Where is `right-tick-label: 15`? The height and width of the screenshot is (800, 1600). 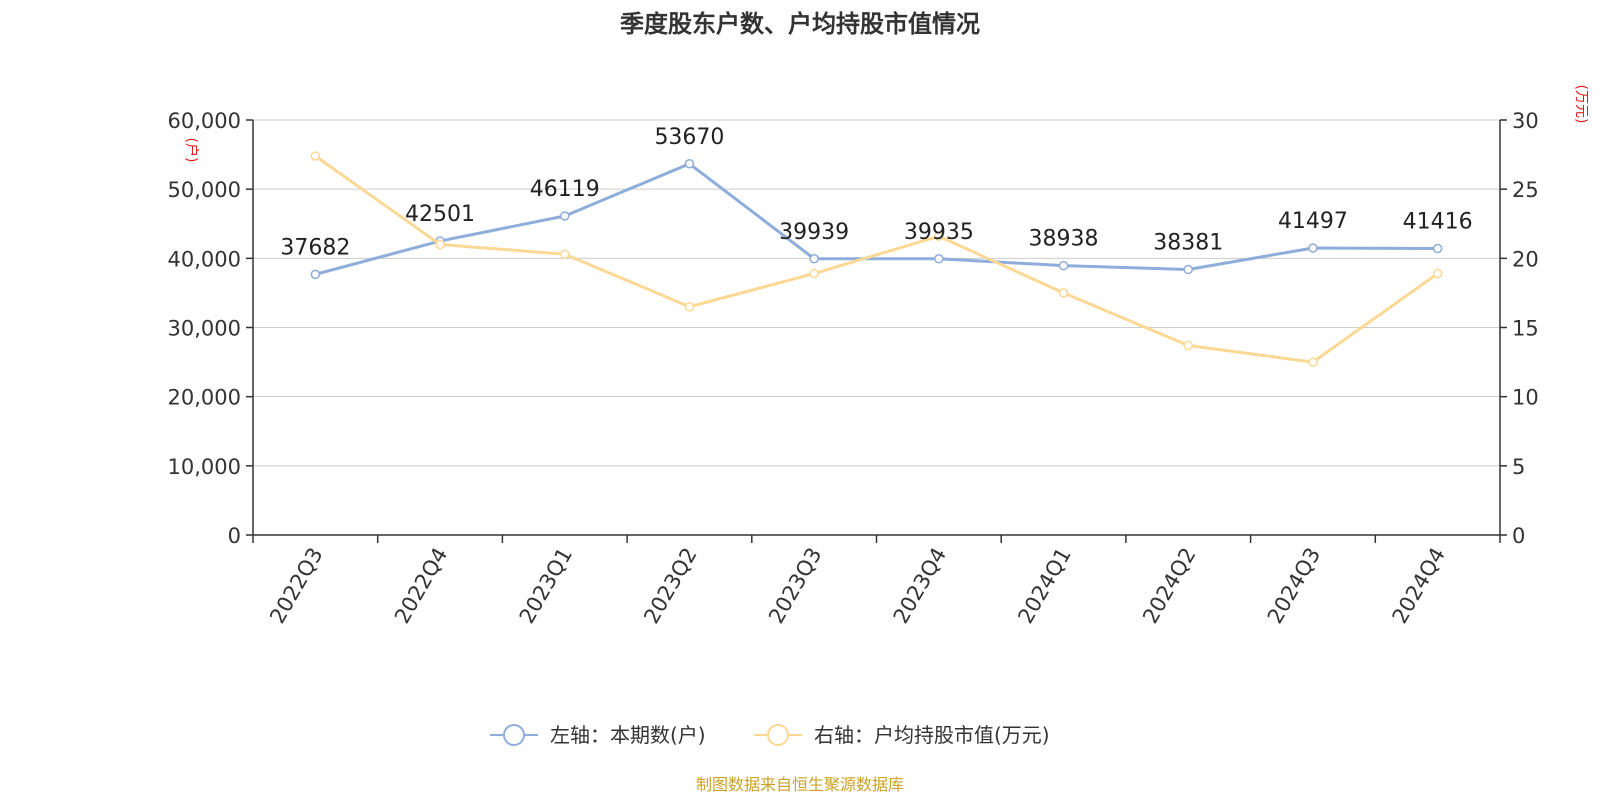 right-tick-label: 15 is located at coordinates (1525, 329).